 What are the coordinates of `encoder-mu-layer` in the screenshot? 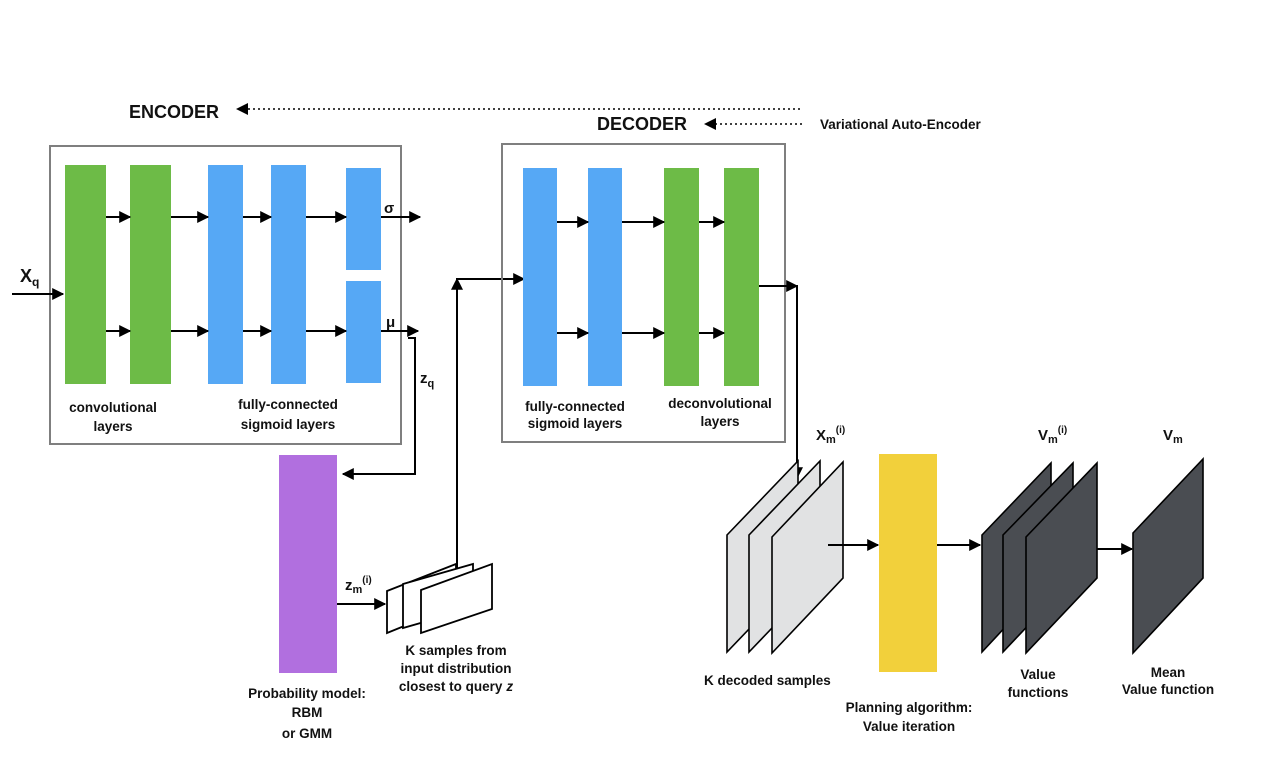 It's located at (363, 332).